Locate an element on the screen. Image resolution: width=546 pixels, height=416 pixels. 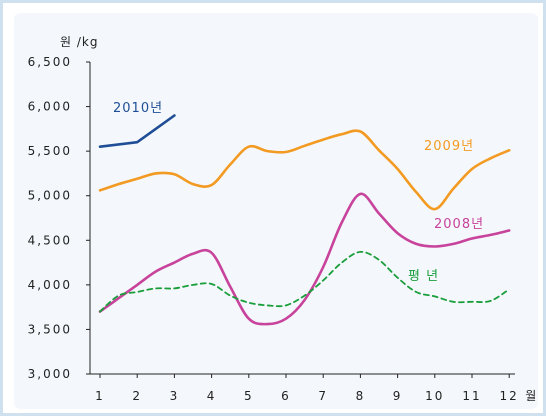
x-tick-label: 1 is located at coordinates (100, 396).